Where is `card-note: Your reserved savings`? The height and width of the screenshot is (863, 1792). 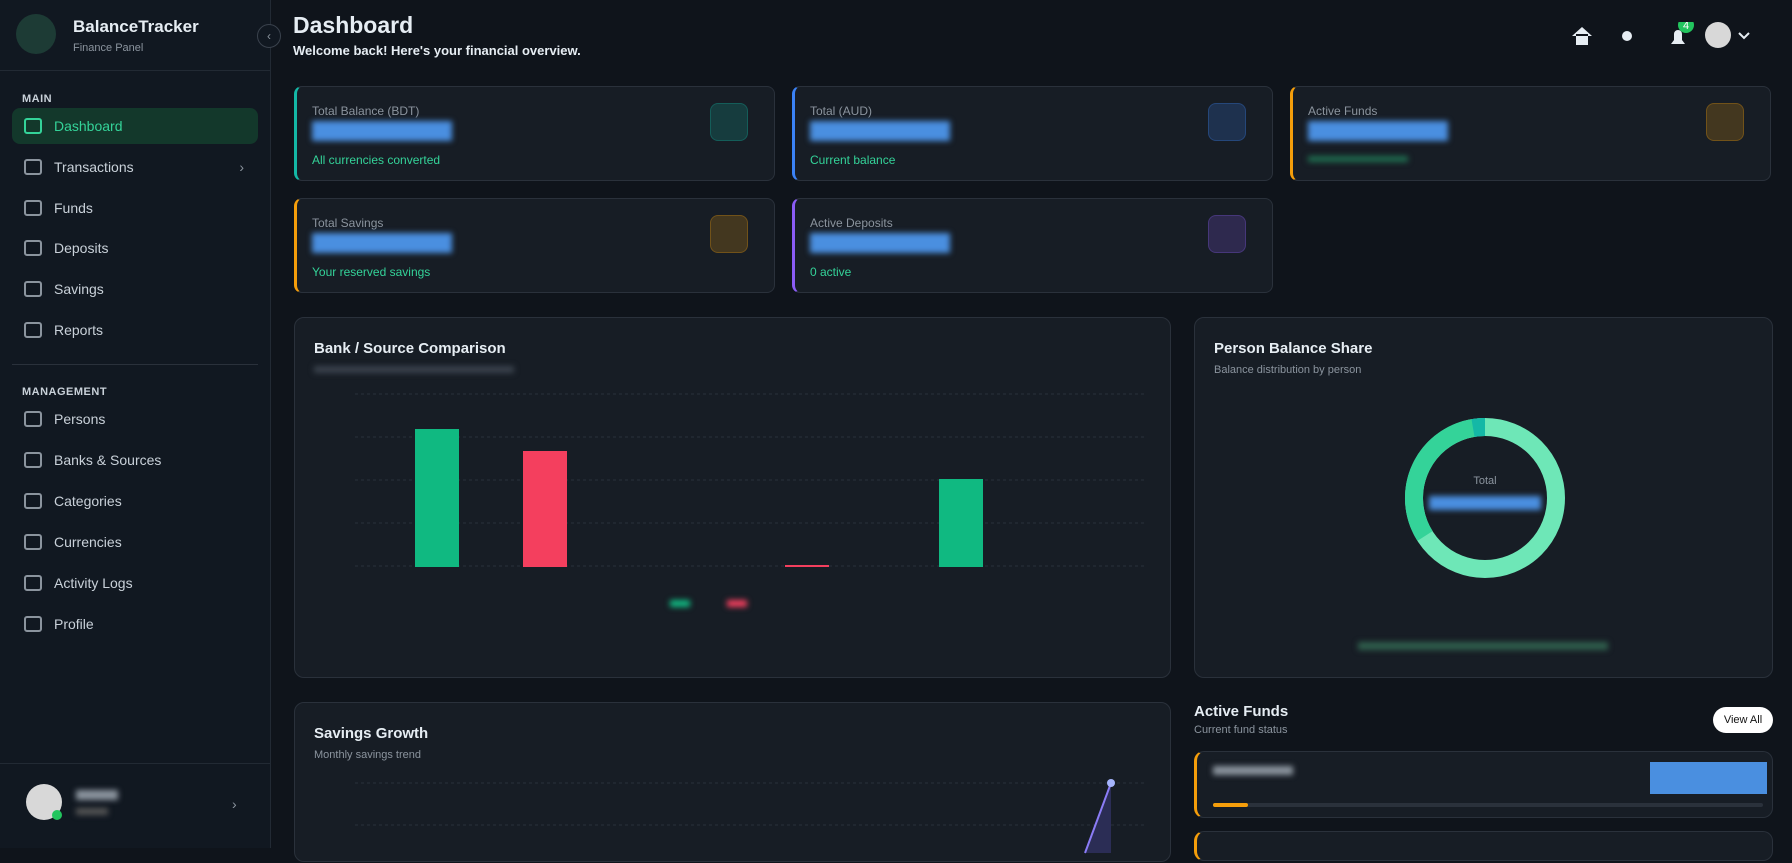 card-note: Your reserved savings is located at coordinates (371, 272).